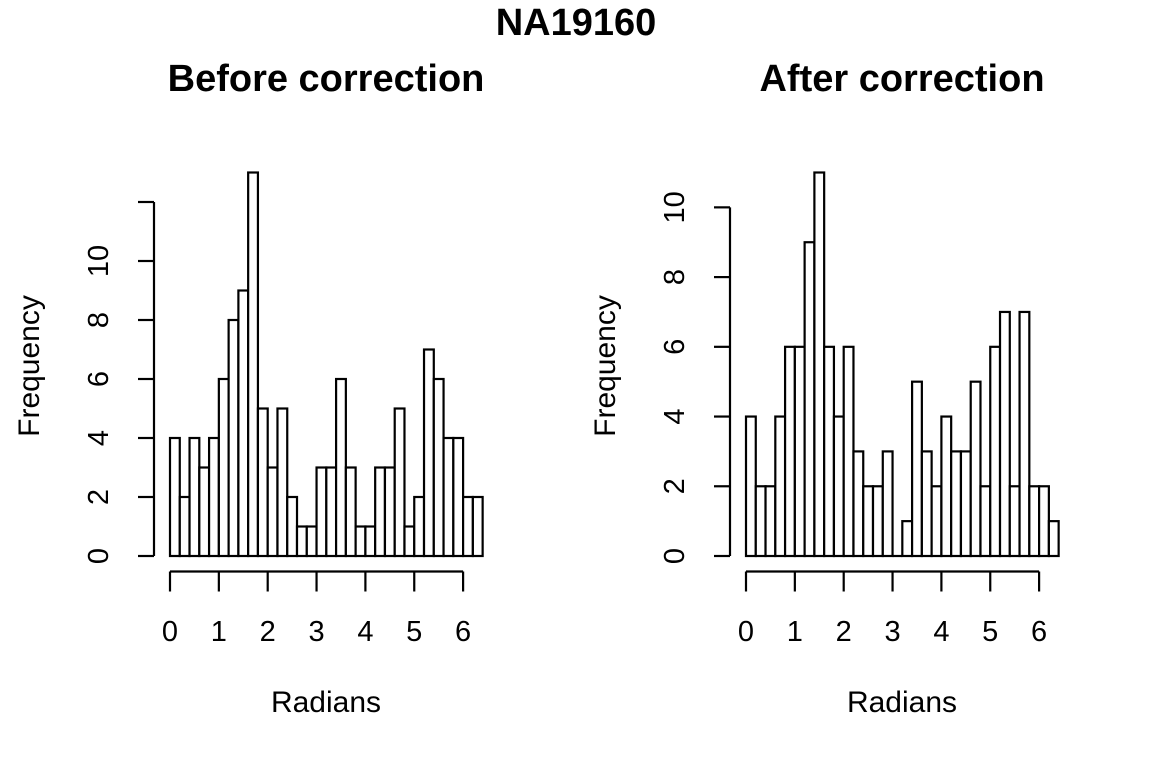 Image resolution: width=1152 pixels, height=768 pixels. Describe the element at coordinates (326, 702) in the screenshot. I see `x-axis-label-before: Radians` at that location.